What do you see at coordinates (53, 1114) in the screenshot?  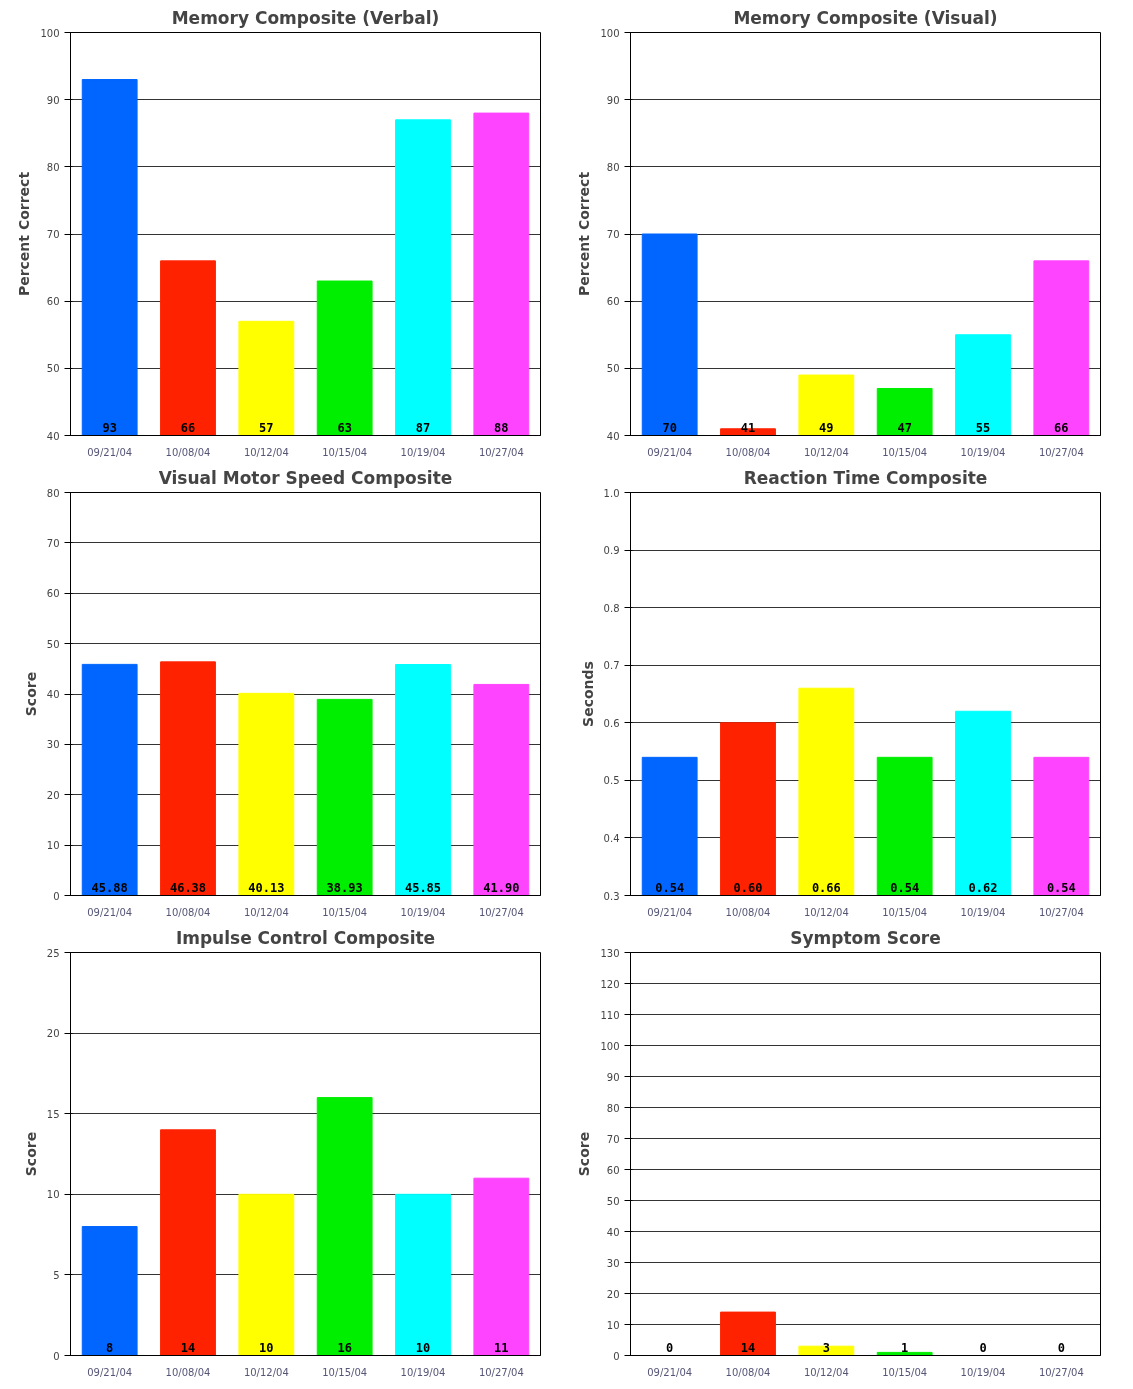 I see `y-tick-label: 15` at bounding box center [53, 1114].